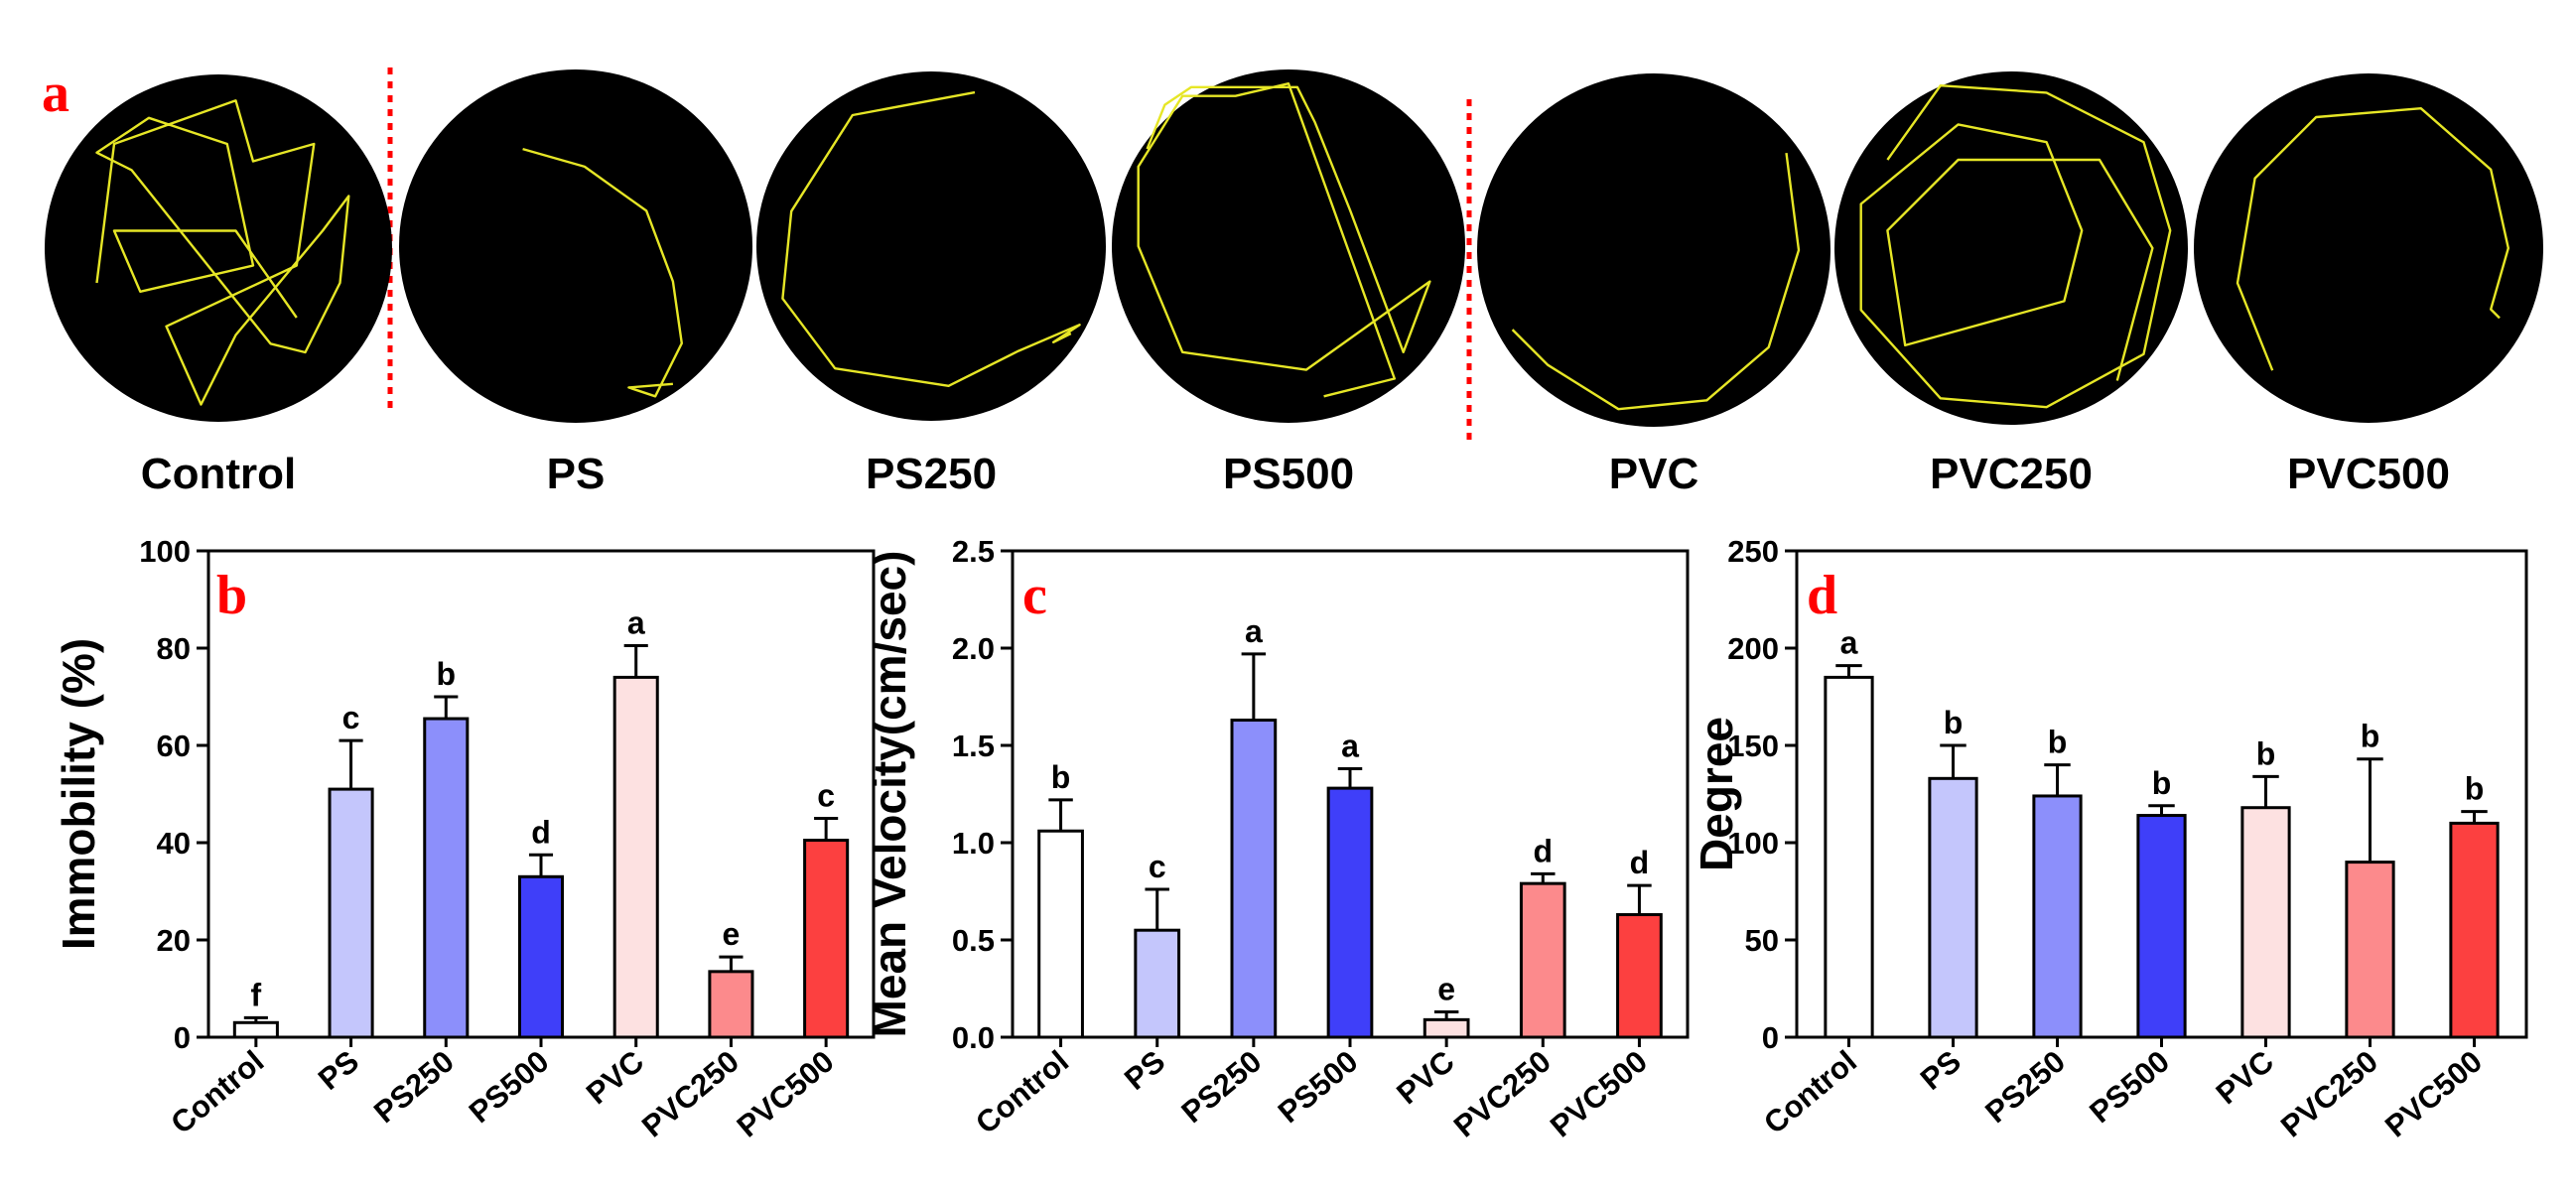  Describe the element at coordinates (1640, 862) in the screenshot. I see `significance-label-c-pvc500: d` at that location.